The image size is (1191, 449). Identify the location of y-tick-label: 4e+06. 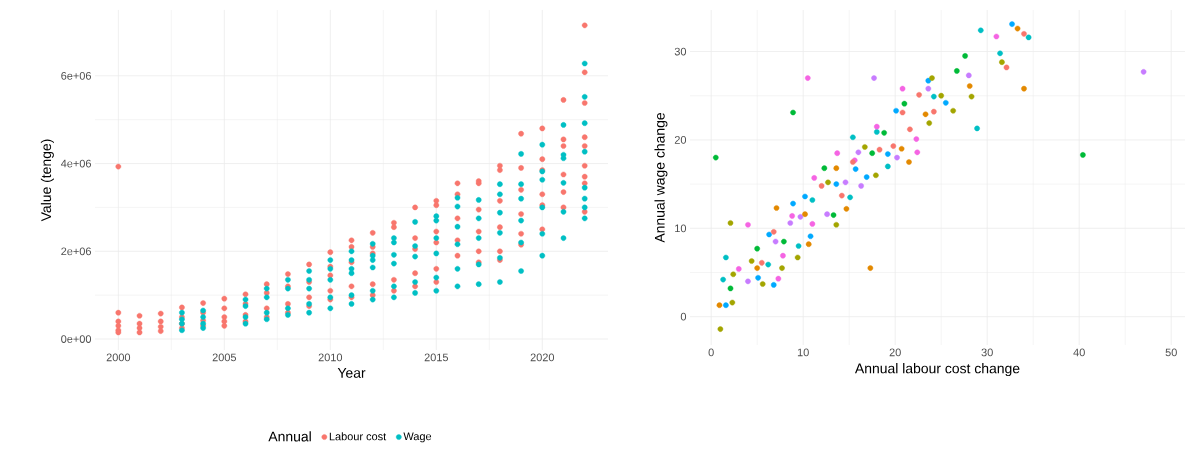
(75, 163).